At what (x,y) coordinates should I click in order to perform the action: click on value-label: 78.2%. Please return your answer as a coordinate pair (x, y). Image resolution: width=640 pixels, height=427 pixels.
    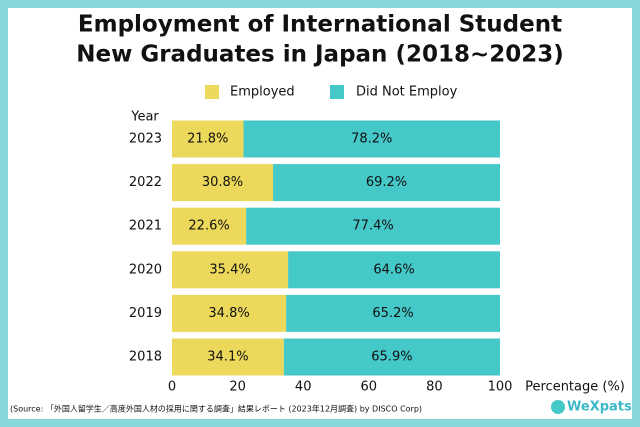
    Looking at the image, I should click on (371, 139).